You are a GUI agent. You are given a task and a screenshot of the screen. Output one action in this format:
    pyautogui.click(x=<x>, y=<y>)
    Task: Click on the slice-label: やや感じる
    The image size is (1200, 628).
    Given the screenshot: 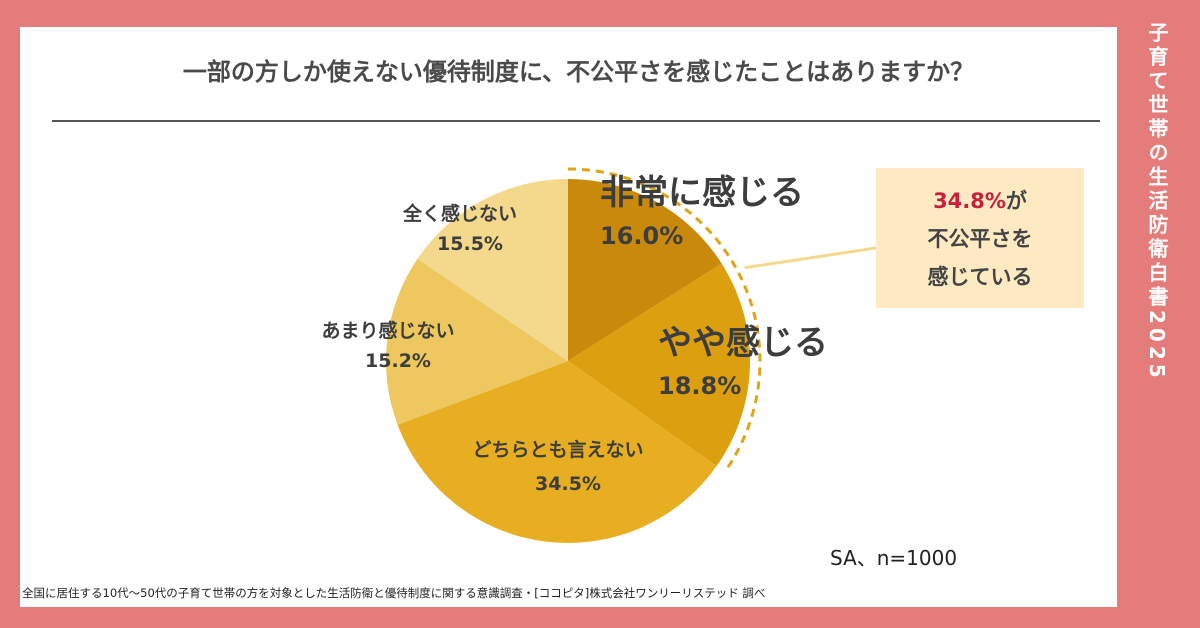 What is the action you would take?
    pyautogui.click(x=743, y=343)
    